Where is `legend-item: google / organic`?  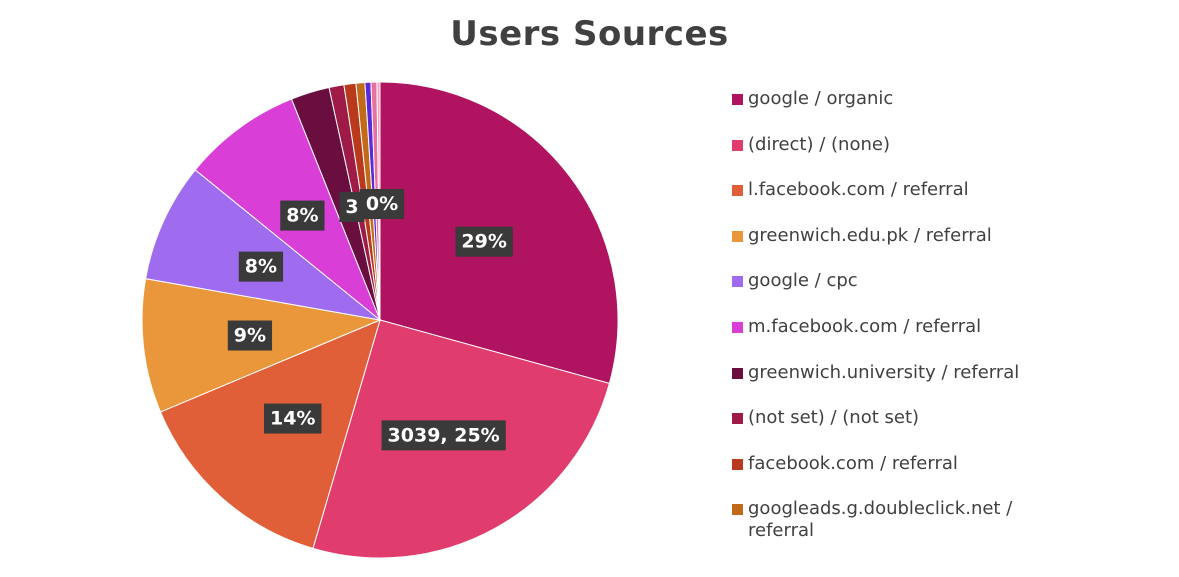 legend-item: google / organic is located at coordinates (897, 111).